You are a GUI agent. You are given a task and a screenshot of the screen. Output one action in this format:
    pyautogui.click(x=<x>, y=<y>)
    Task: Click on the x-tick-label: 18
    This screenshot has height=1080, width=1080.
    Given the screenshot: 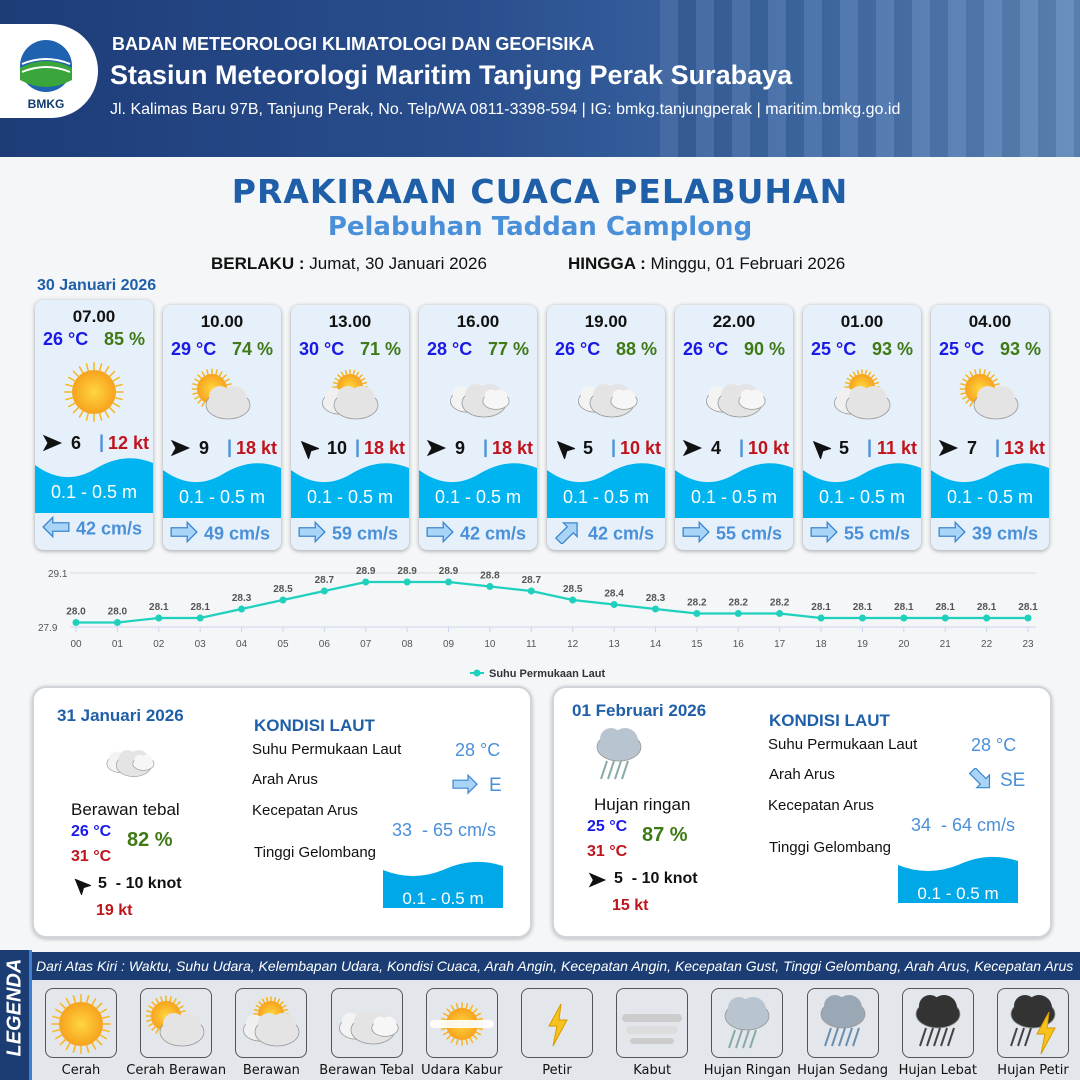 What is the action you would take?
    pyautogui.click(x=821, y=644)
    